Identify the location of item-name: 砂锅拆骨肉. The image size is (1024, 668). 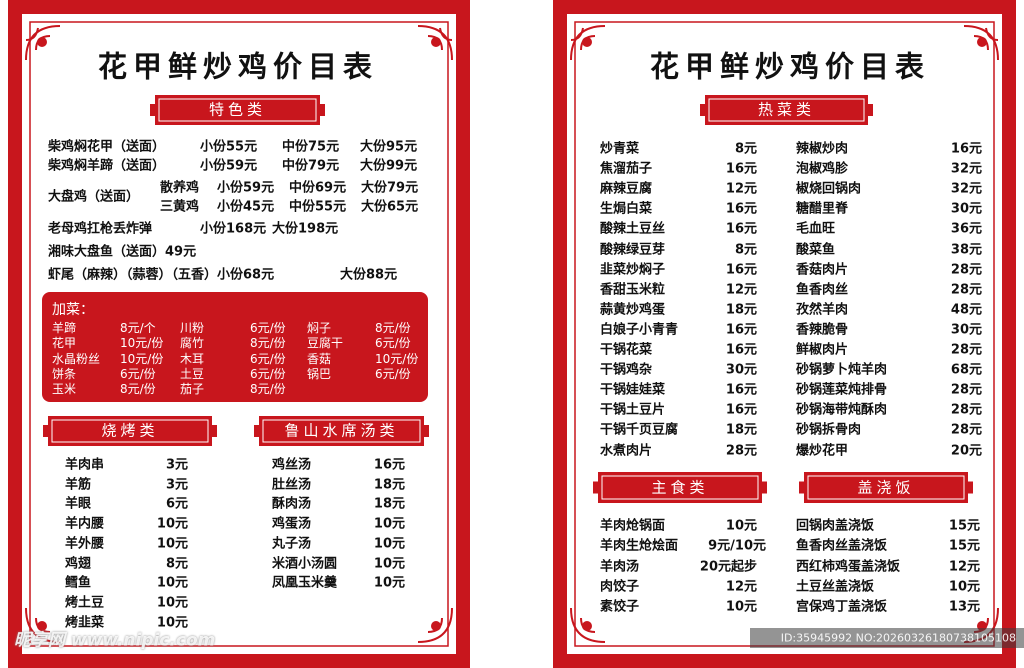
(829, 430).